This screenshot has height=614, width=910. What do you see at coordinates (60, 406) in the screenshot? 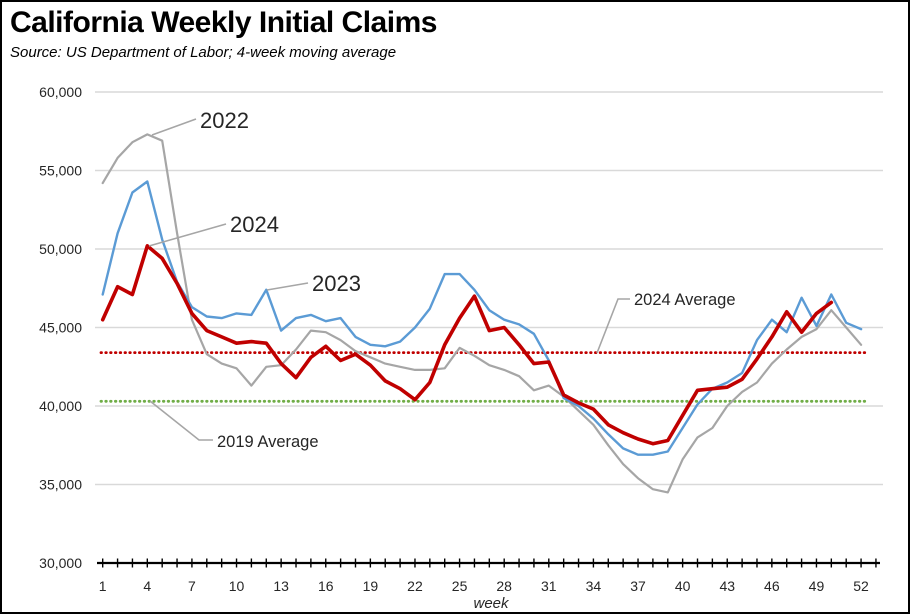
I see `y-axis-label-40000: 40,000` at bounding box center [60, 406].